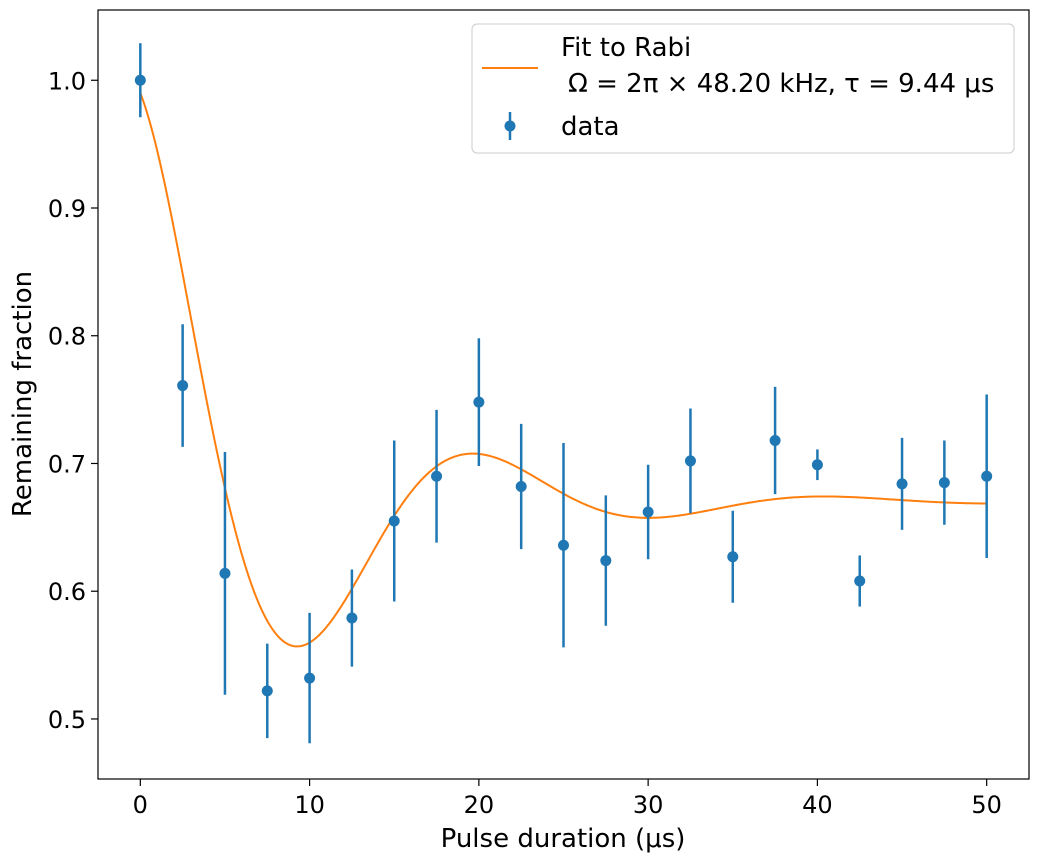 The width and height of the screenshot is (1037, 865). What do you see at coordinates (67, 209) in the screenshot?
I see `y-tick-label: 0.9` at bounding box center [67, 209].